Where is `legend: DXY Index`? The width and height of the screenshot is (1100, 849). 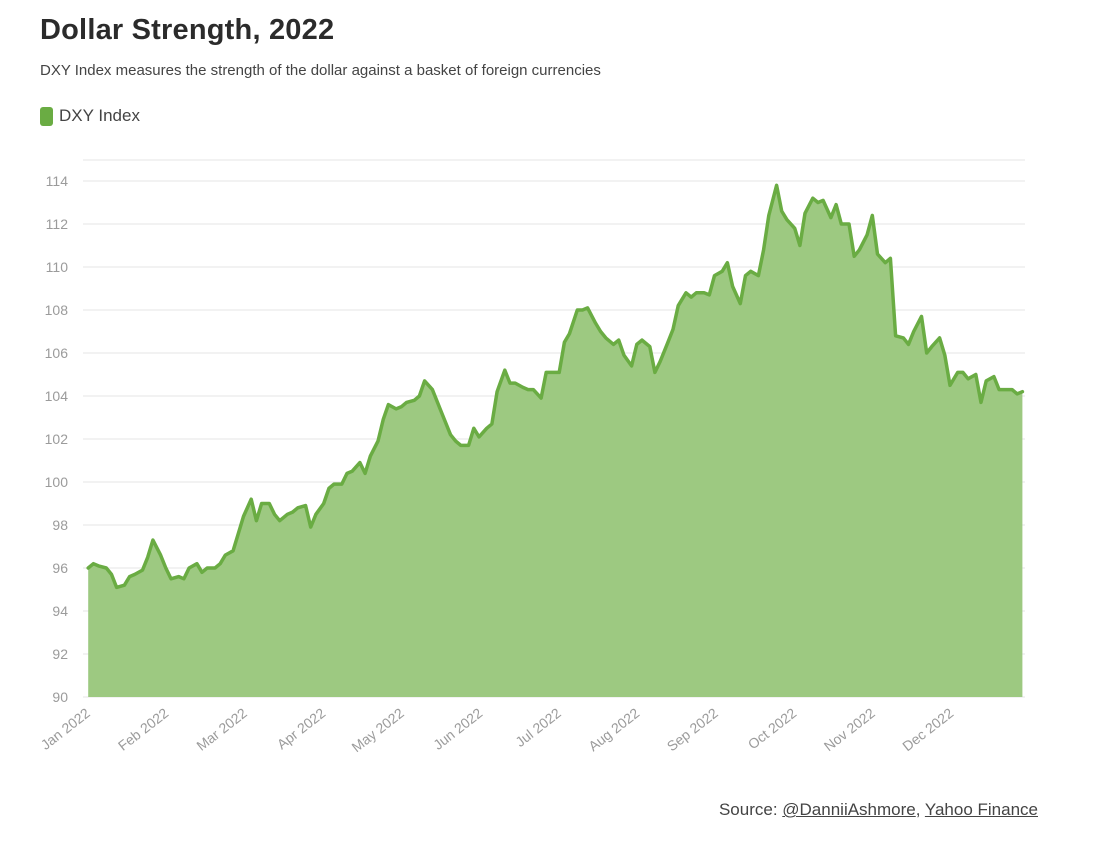 legend: DXY Index is located at coordinates (90, 116).